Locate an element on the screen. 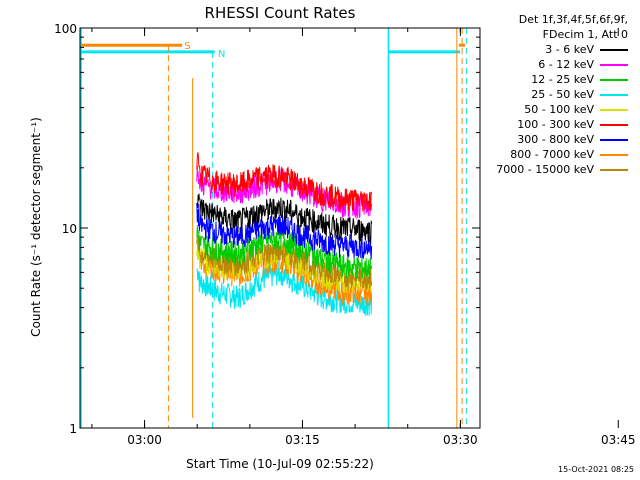  legend-entry: 7000 - 15000 keV is located at coordinates (550, 169).